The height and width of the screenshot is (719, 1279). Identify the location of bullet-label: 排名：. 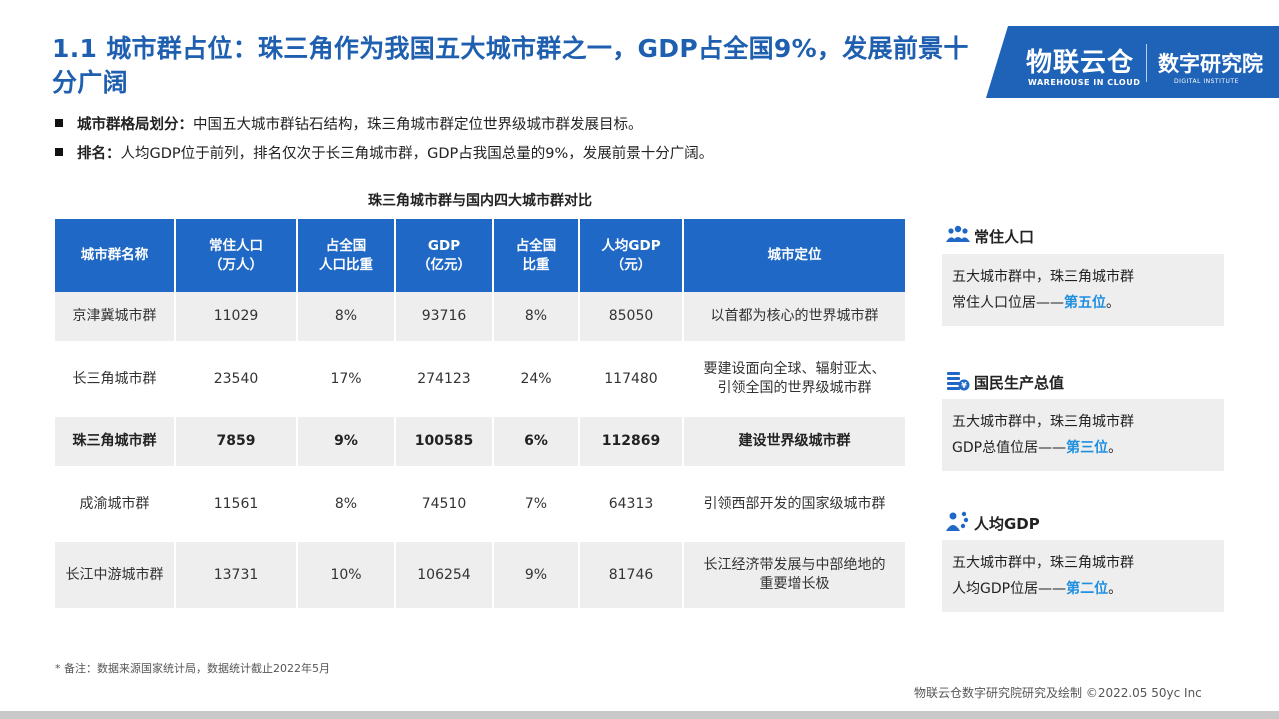
(99, 154).